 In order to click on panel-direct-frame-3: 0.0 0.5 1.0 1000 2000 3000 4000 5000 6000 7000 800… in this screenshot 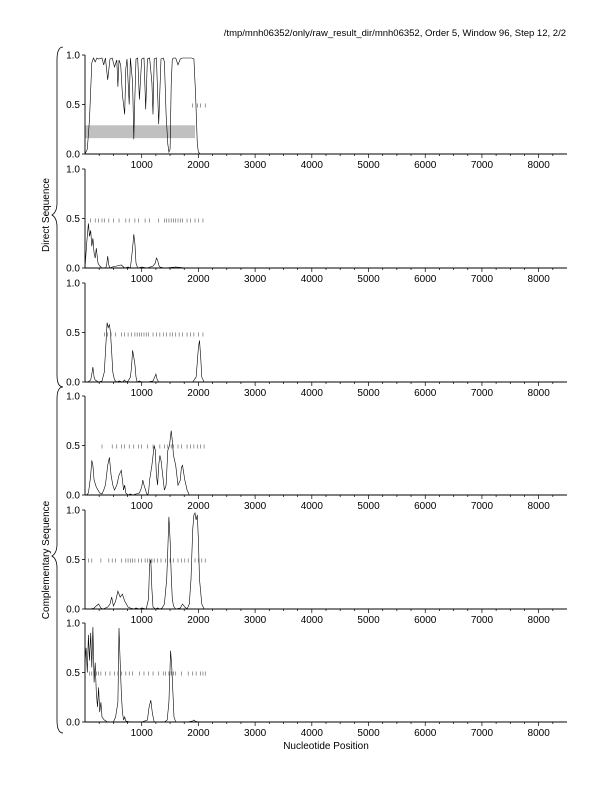, I will do `click(316, 339)`.